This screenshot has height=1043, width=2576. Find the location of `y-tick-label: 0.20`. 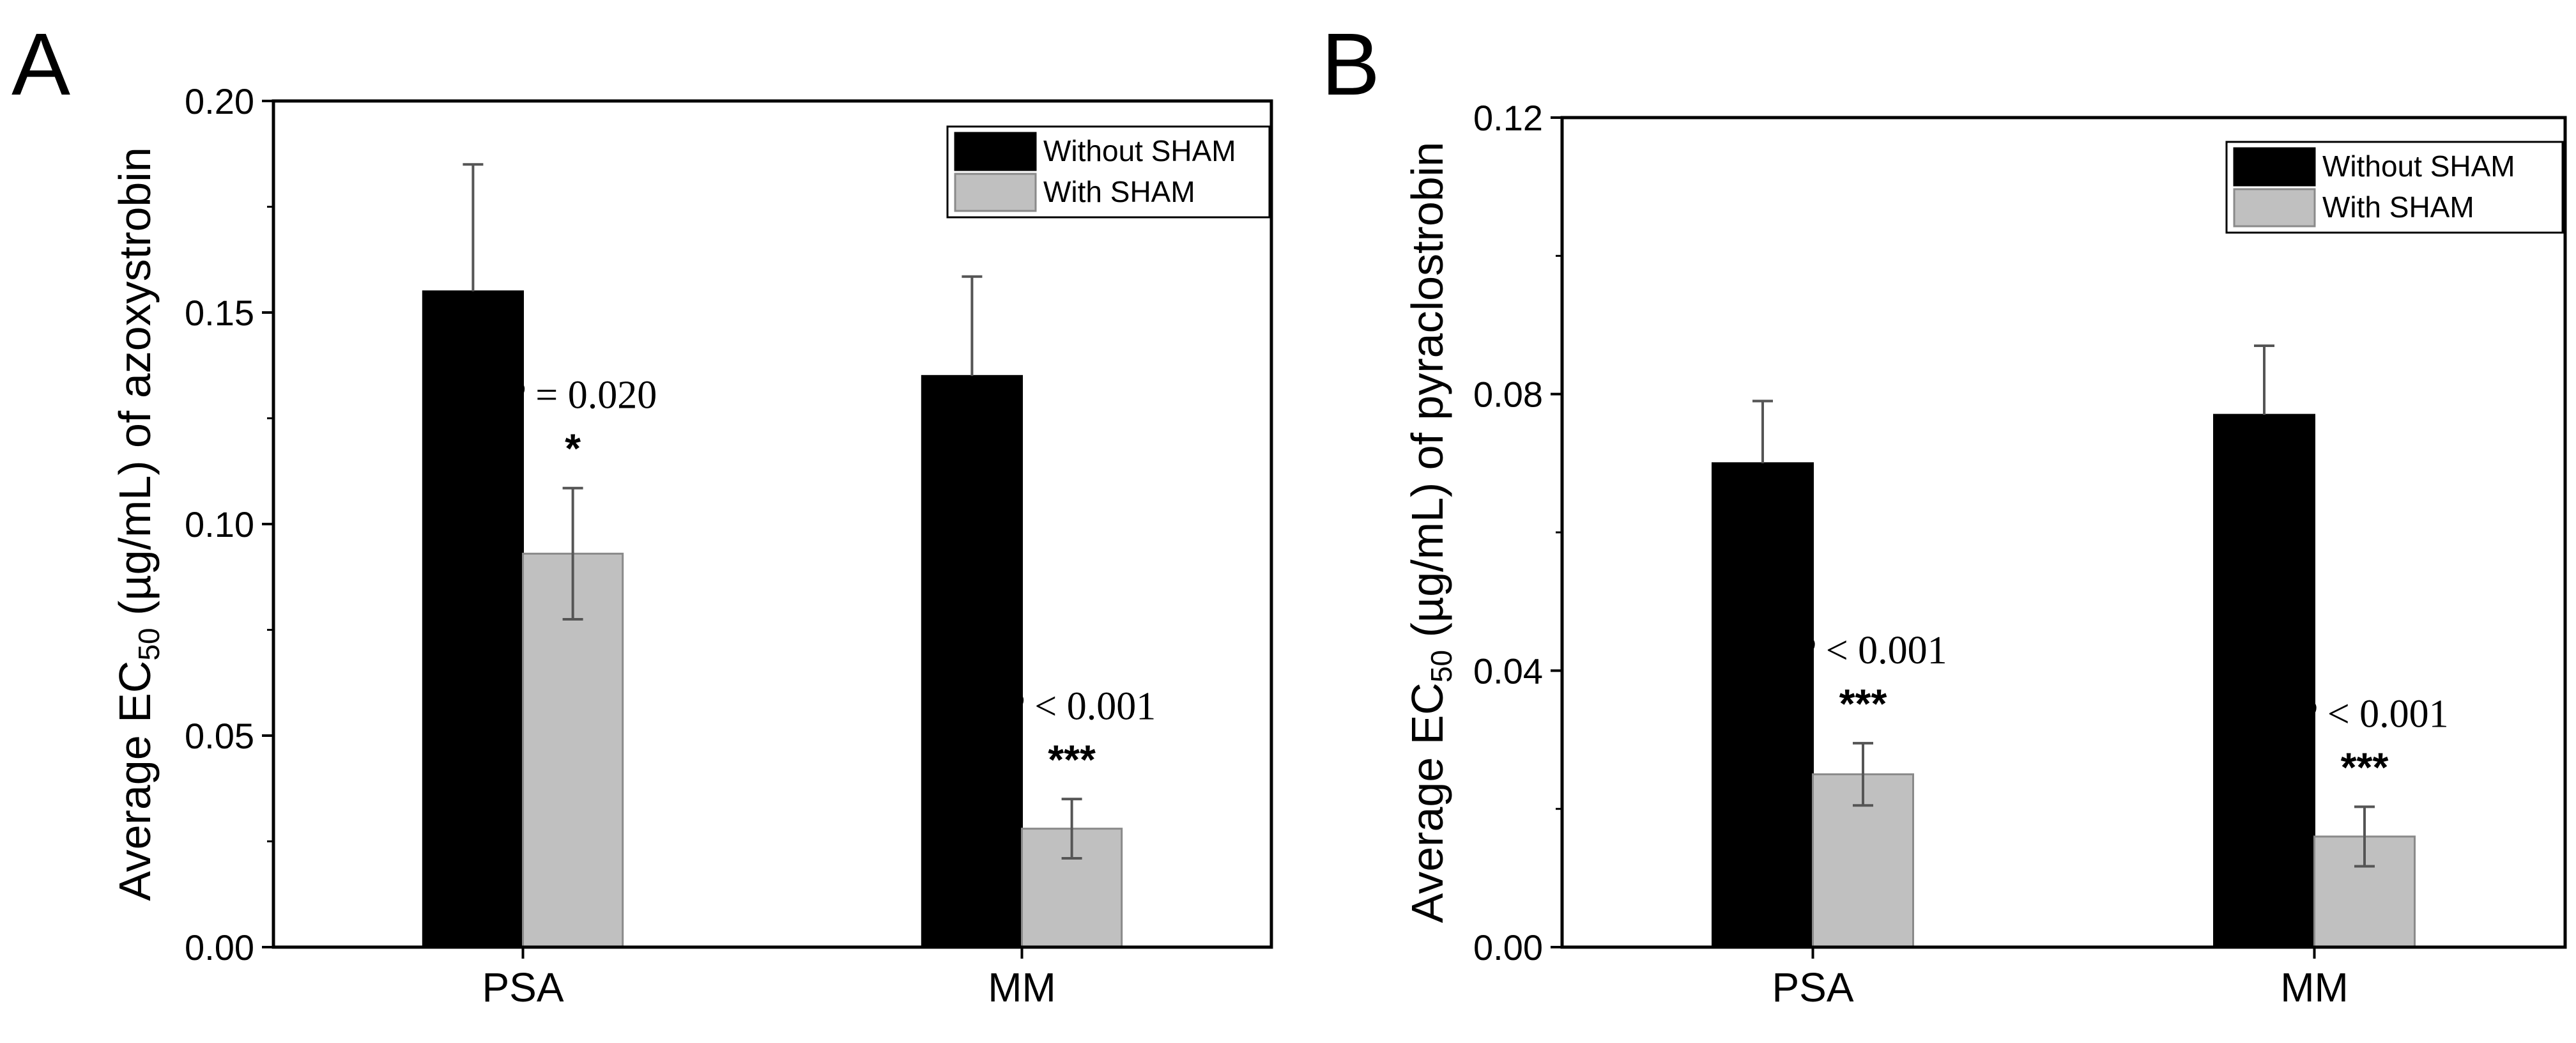

y-tick-label: 0.20 is located at coordinates (219, 101).